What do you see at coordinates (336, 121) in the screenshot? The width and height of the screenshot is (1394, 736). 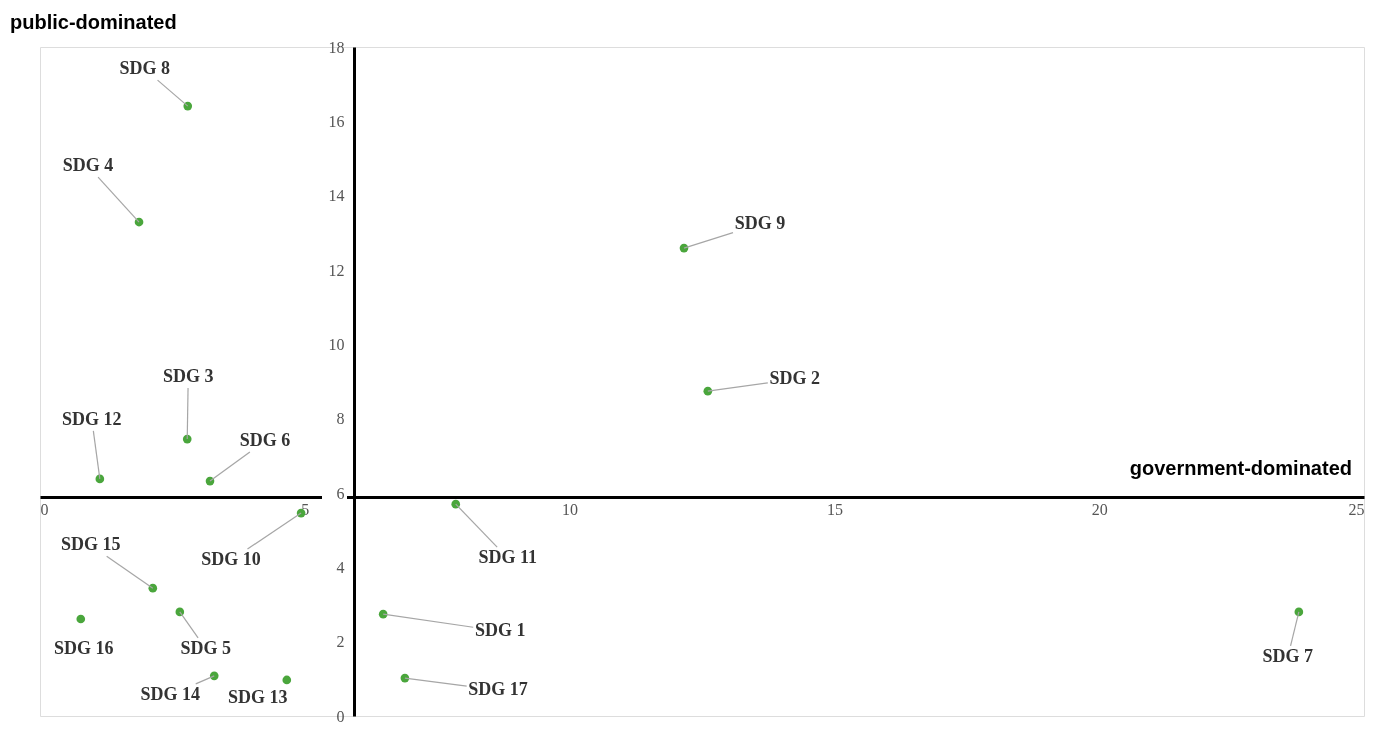 I see `y-tick-label: 16` at bounding box center [336, 121].